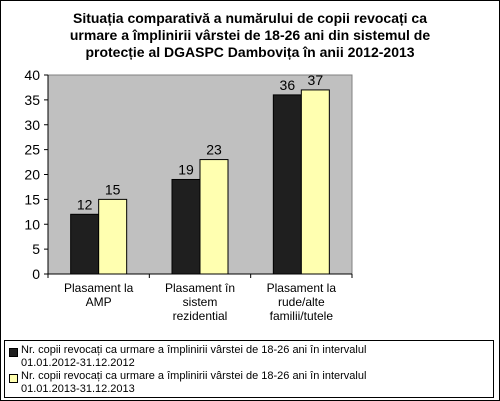 The width and height of the screenshot is (500, 401). Describe the element at coordinates (214, 150) in the screenshot. I see `data-label: 23` at that location.